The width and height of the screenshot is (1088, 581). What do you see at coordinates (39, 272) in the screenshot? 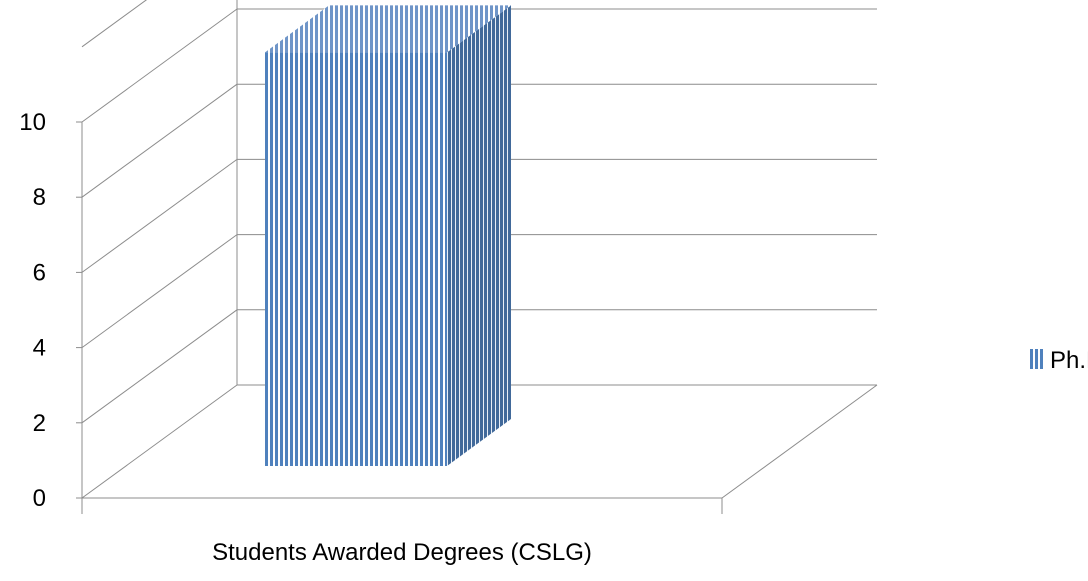
I see `y-tick-label-6: 6` at bounding box center [39, 272].